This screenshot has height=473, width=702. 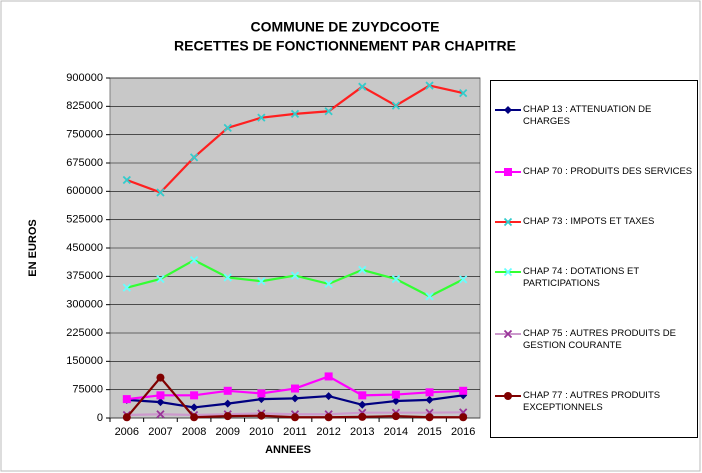 What do you see at coordinates (84, 248) in the screenshot?
I see `y-tick-label: 450000` at bounding box center [84, 248].